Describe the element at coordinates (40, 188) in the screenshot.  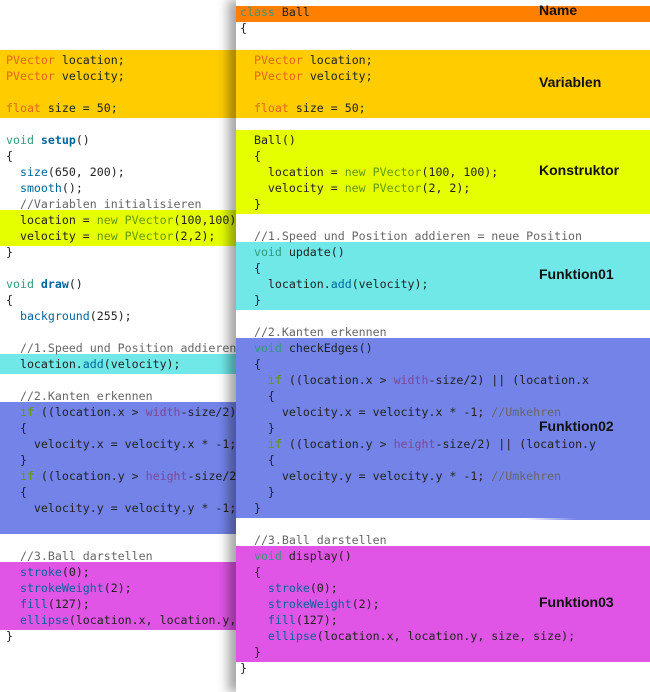
I see `code-token: smooth` at that location.